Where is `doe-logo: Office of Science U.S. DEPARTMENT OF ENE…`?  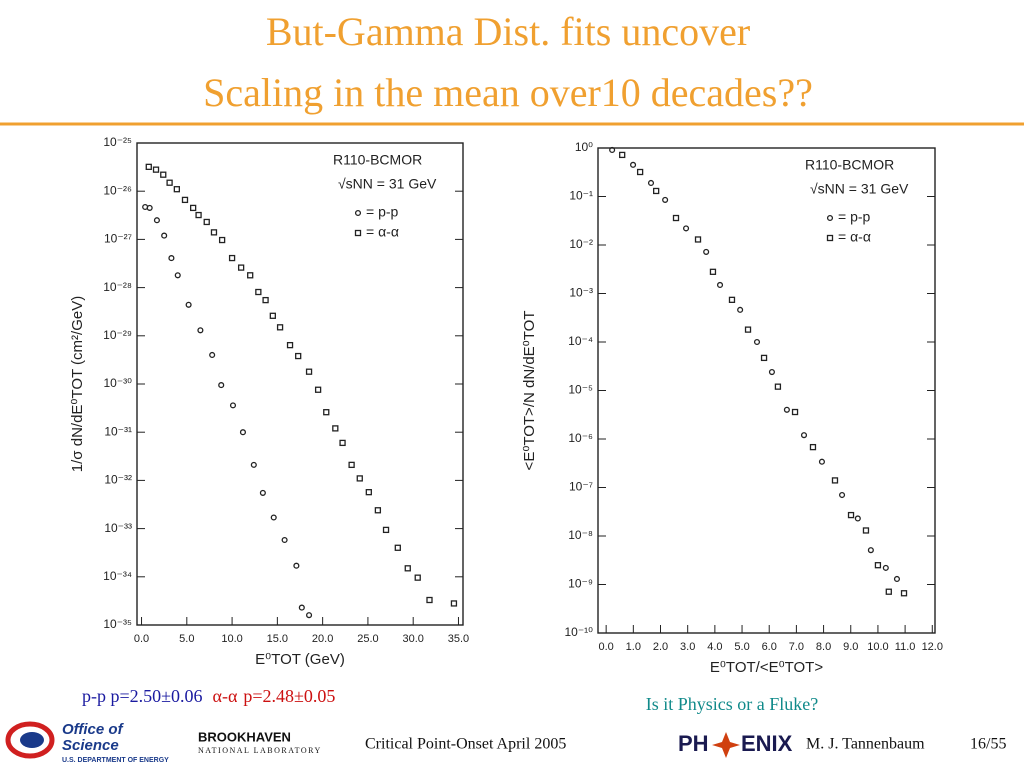 doe-logo: Office of Science U.S. DEPARTMENT OF ENE… is located at coordinates (87, 742).